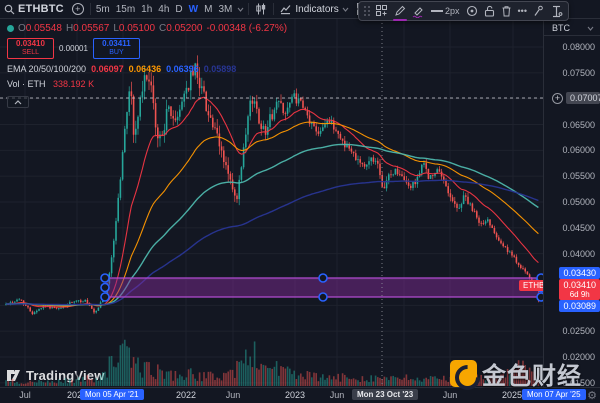 The width and height of the screenshot is (600, 403). I want to click on price-range-icon, so click(557, 11).